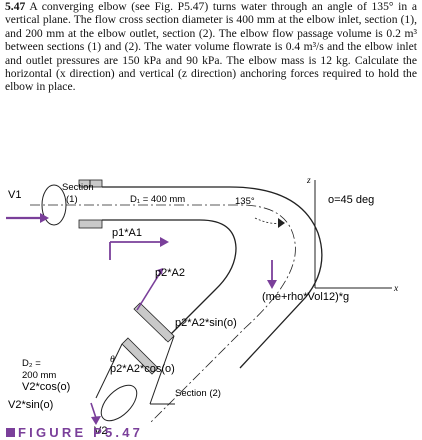 The image size is (422, 440). What do you see at coordinates (148, 291) in the screenshot?
I see `p2a2-arrow` at bounding box center [148, 291].